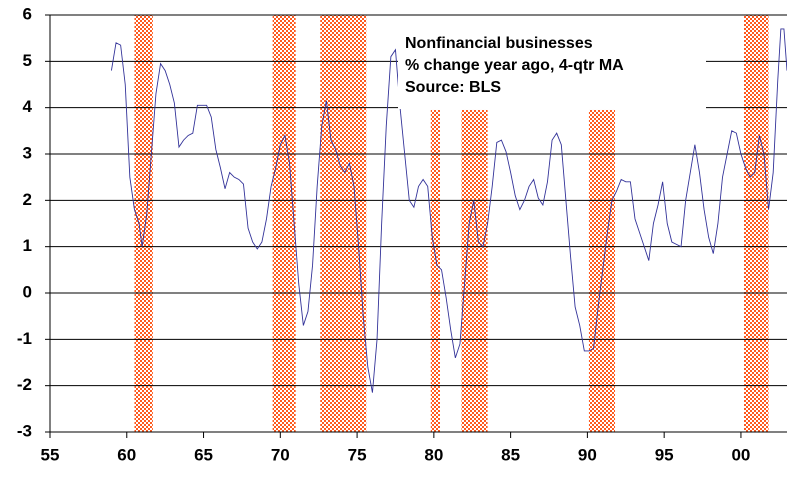 The width and height of the screenshot is (787, 482). What do you see at coordinates (587, 454) in the screenshot?
I see `x-tick-label: 90` at bounding box center [587, 454].